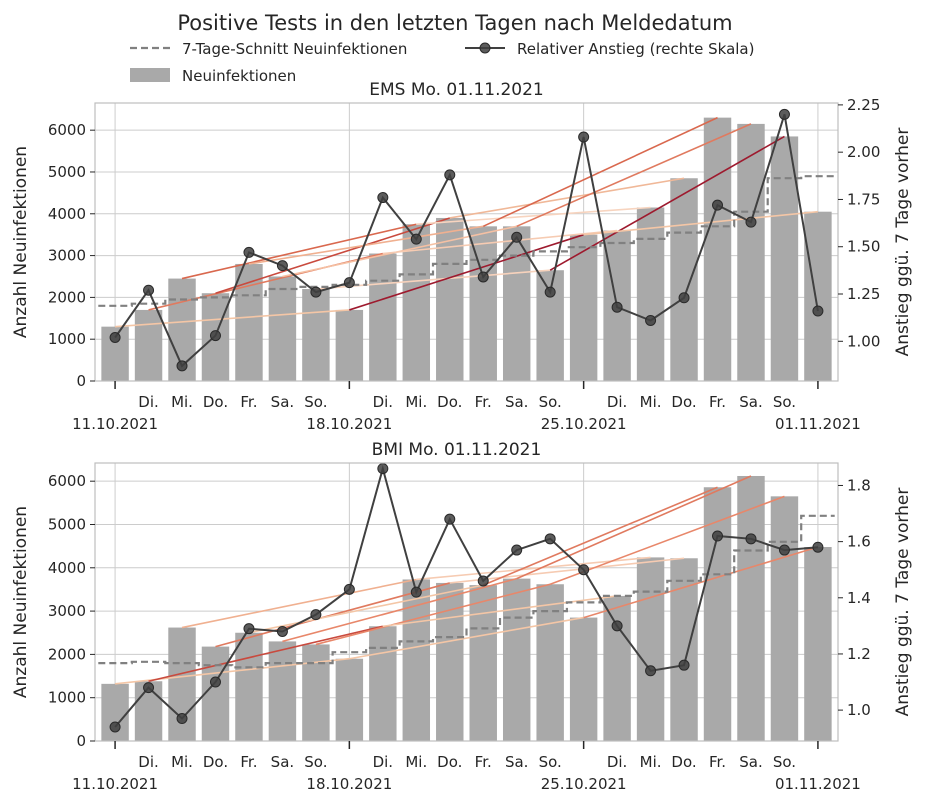 This screenshot has width=927, height=797. I want to click on y2-tick-label: 1.75, so click(863, 199).